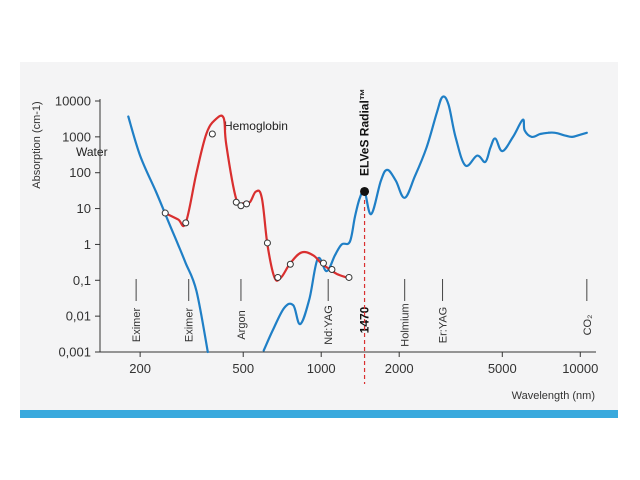 Image resolution: width=640 pixels, height=480 pixels. Describe the element at coordinates (78, 316) in the screenshot. I see `y-tick-label: 0,01` at that location.